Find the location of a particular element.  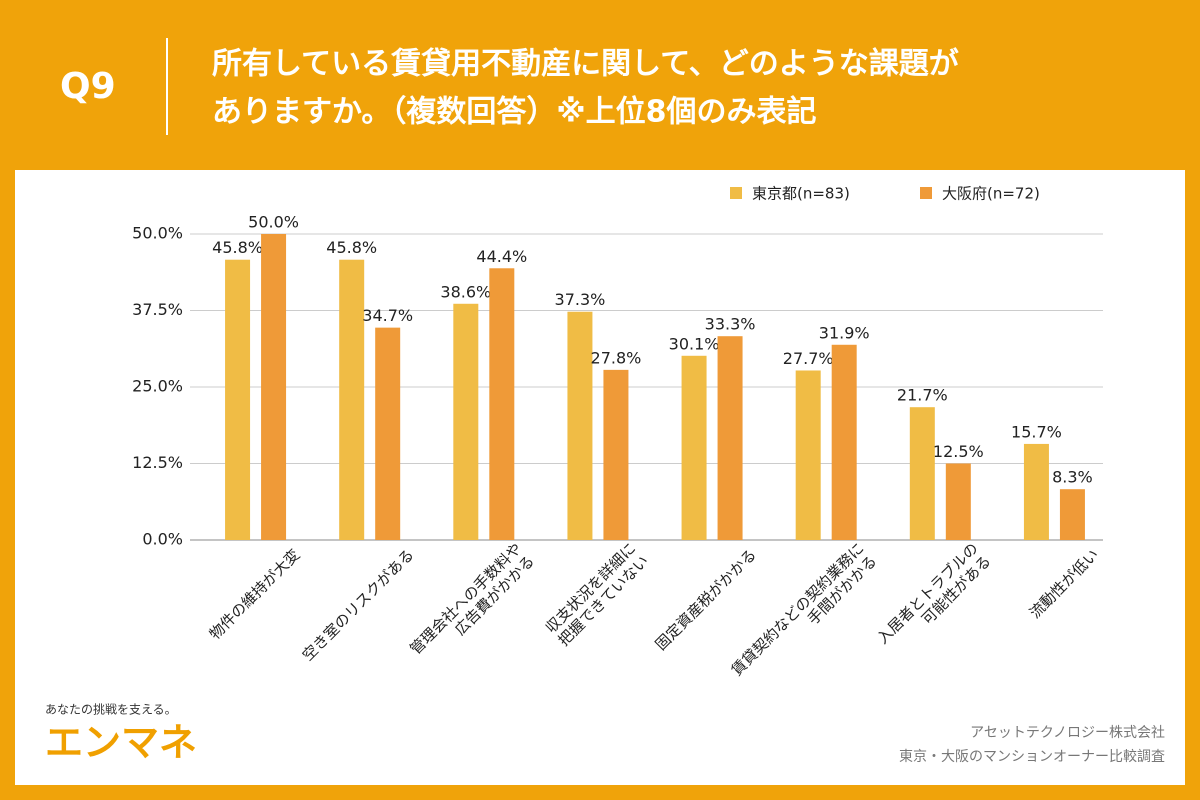

value-label: 27.7% is located at coordinates (808, 358).